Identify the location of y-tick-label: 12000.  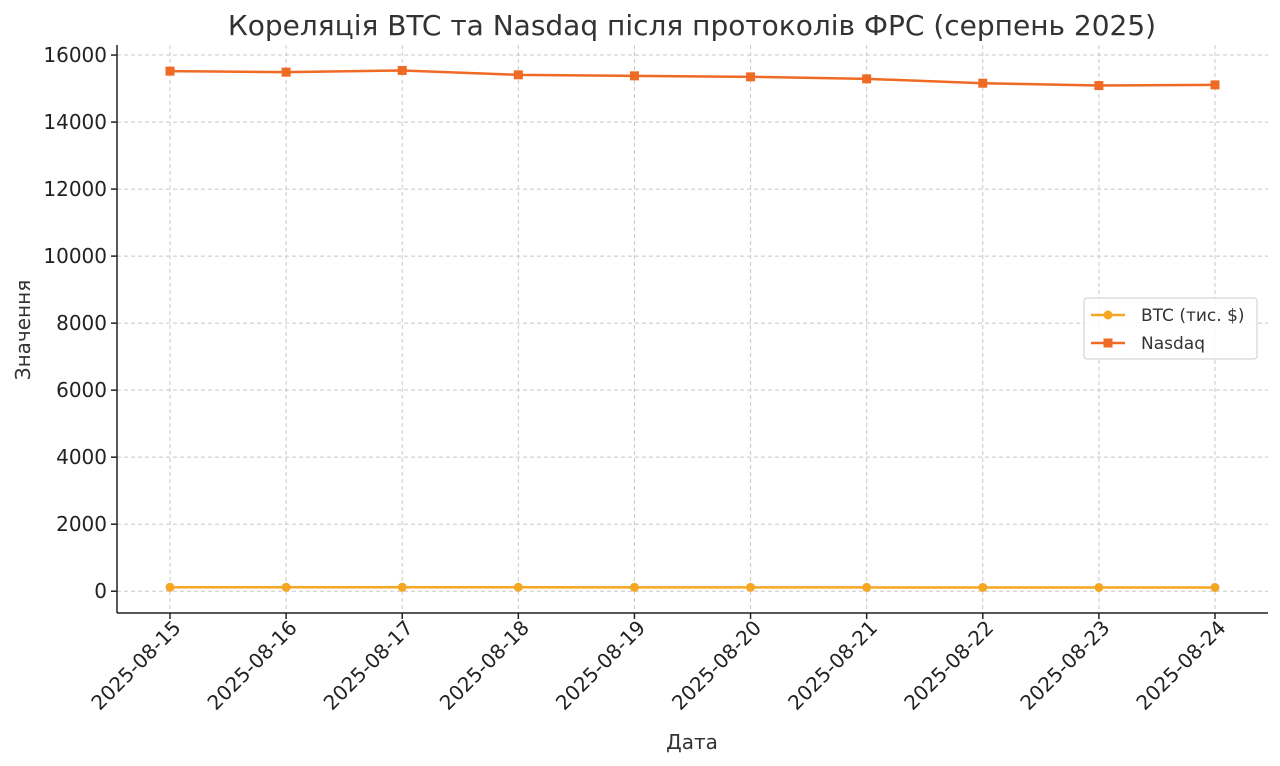
(75, 189).